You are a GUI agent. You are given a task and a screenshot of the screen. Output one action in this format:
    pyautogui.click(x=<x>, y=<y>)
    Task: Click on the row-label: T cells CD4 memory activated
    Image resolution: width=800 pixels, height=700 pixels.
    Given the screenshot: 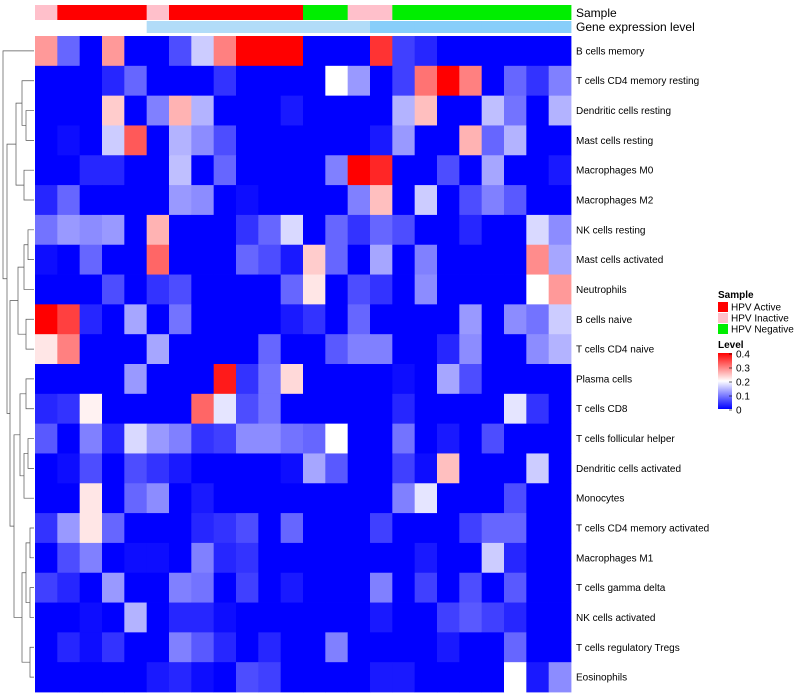 What is the action you would take?
    pyautogui.click(x=642, y=529)
    